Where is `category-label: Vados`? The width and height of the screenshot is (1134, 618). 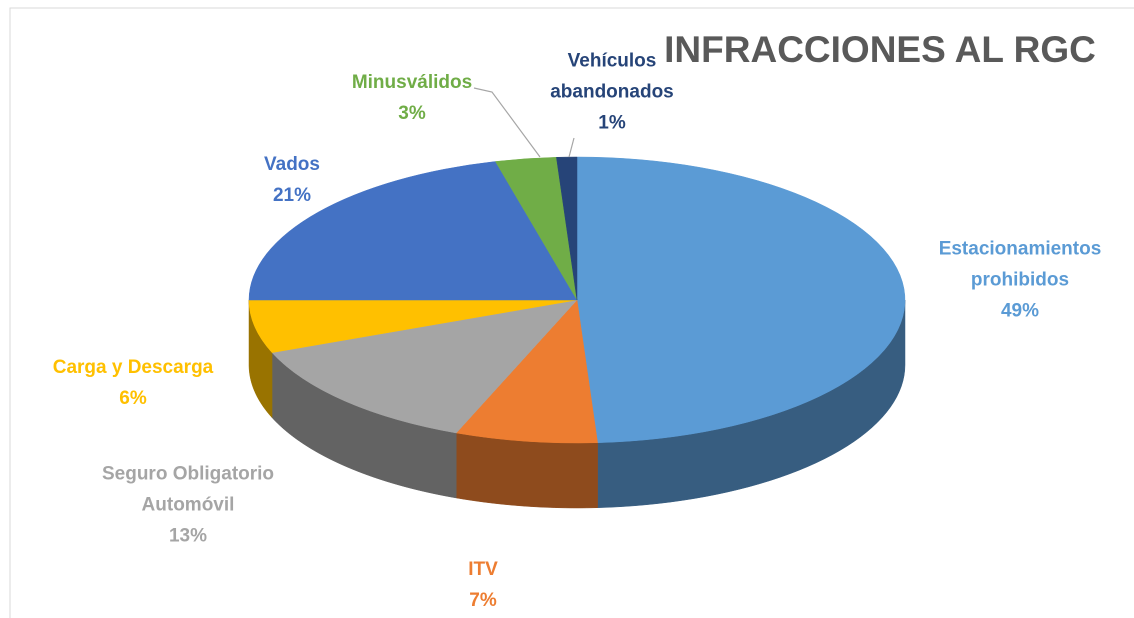
category-label: Vados is located at coordinates (292, 164).